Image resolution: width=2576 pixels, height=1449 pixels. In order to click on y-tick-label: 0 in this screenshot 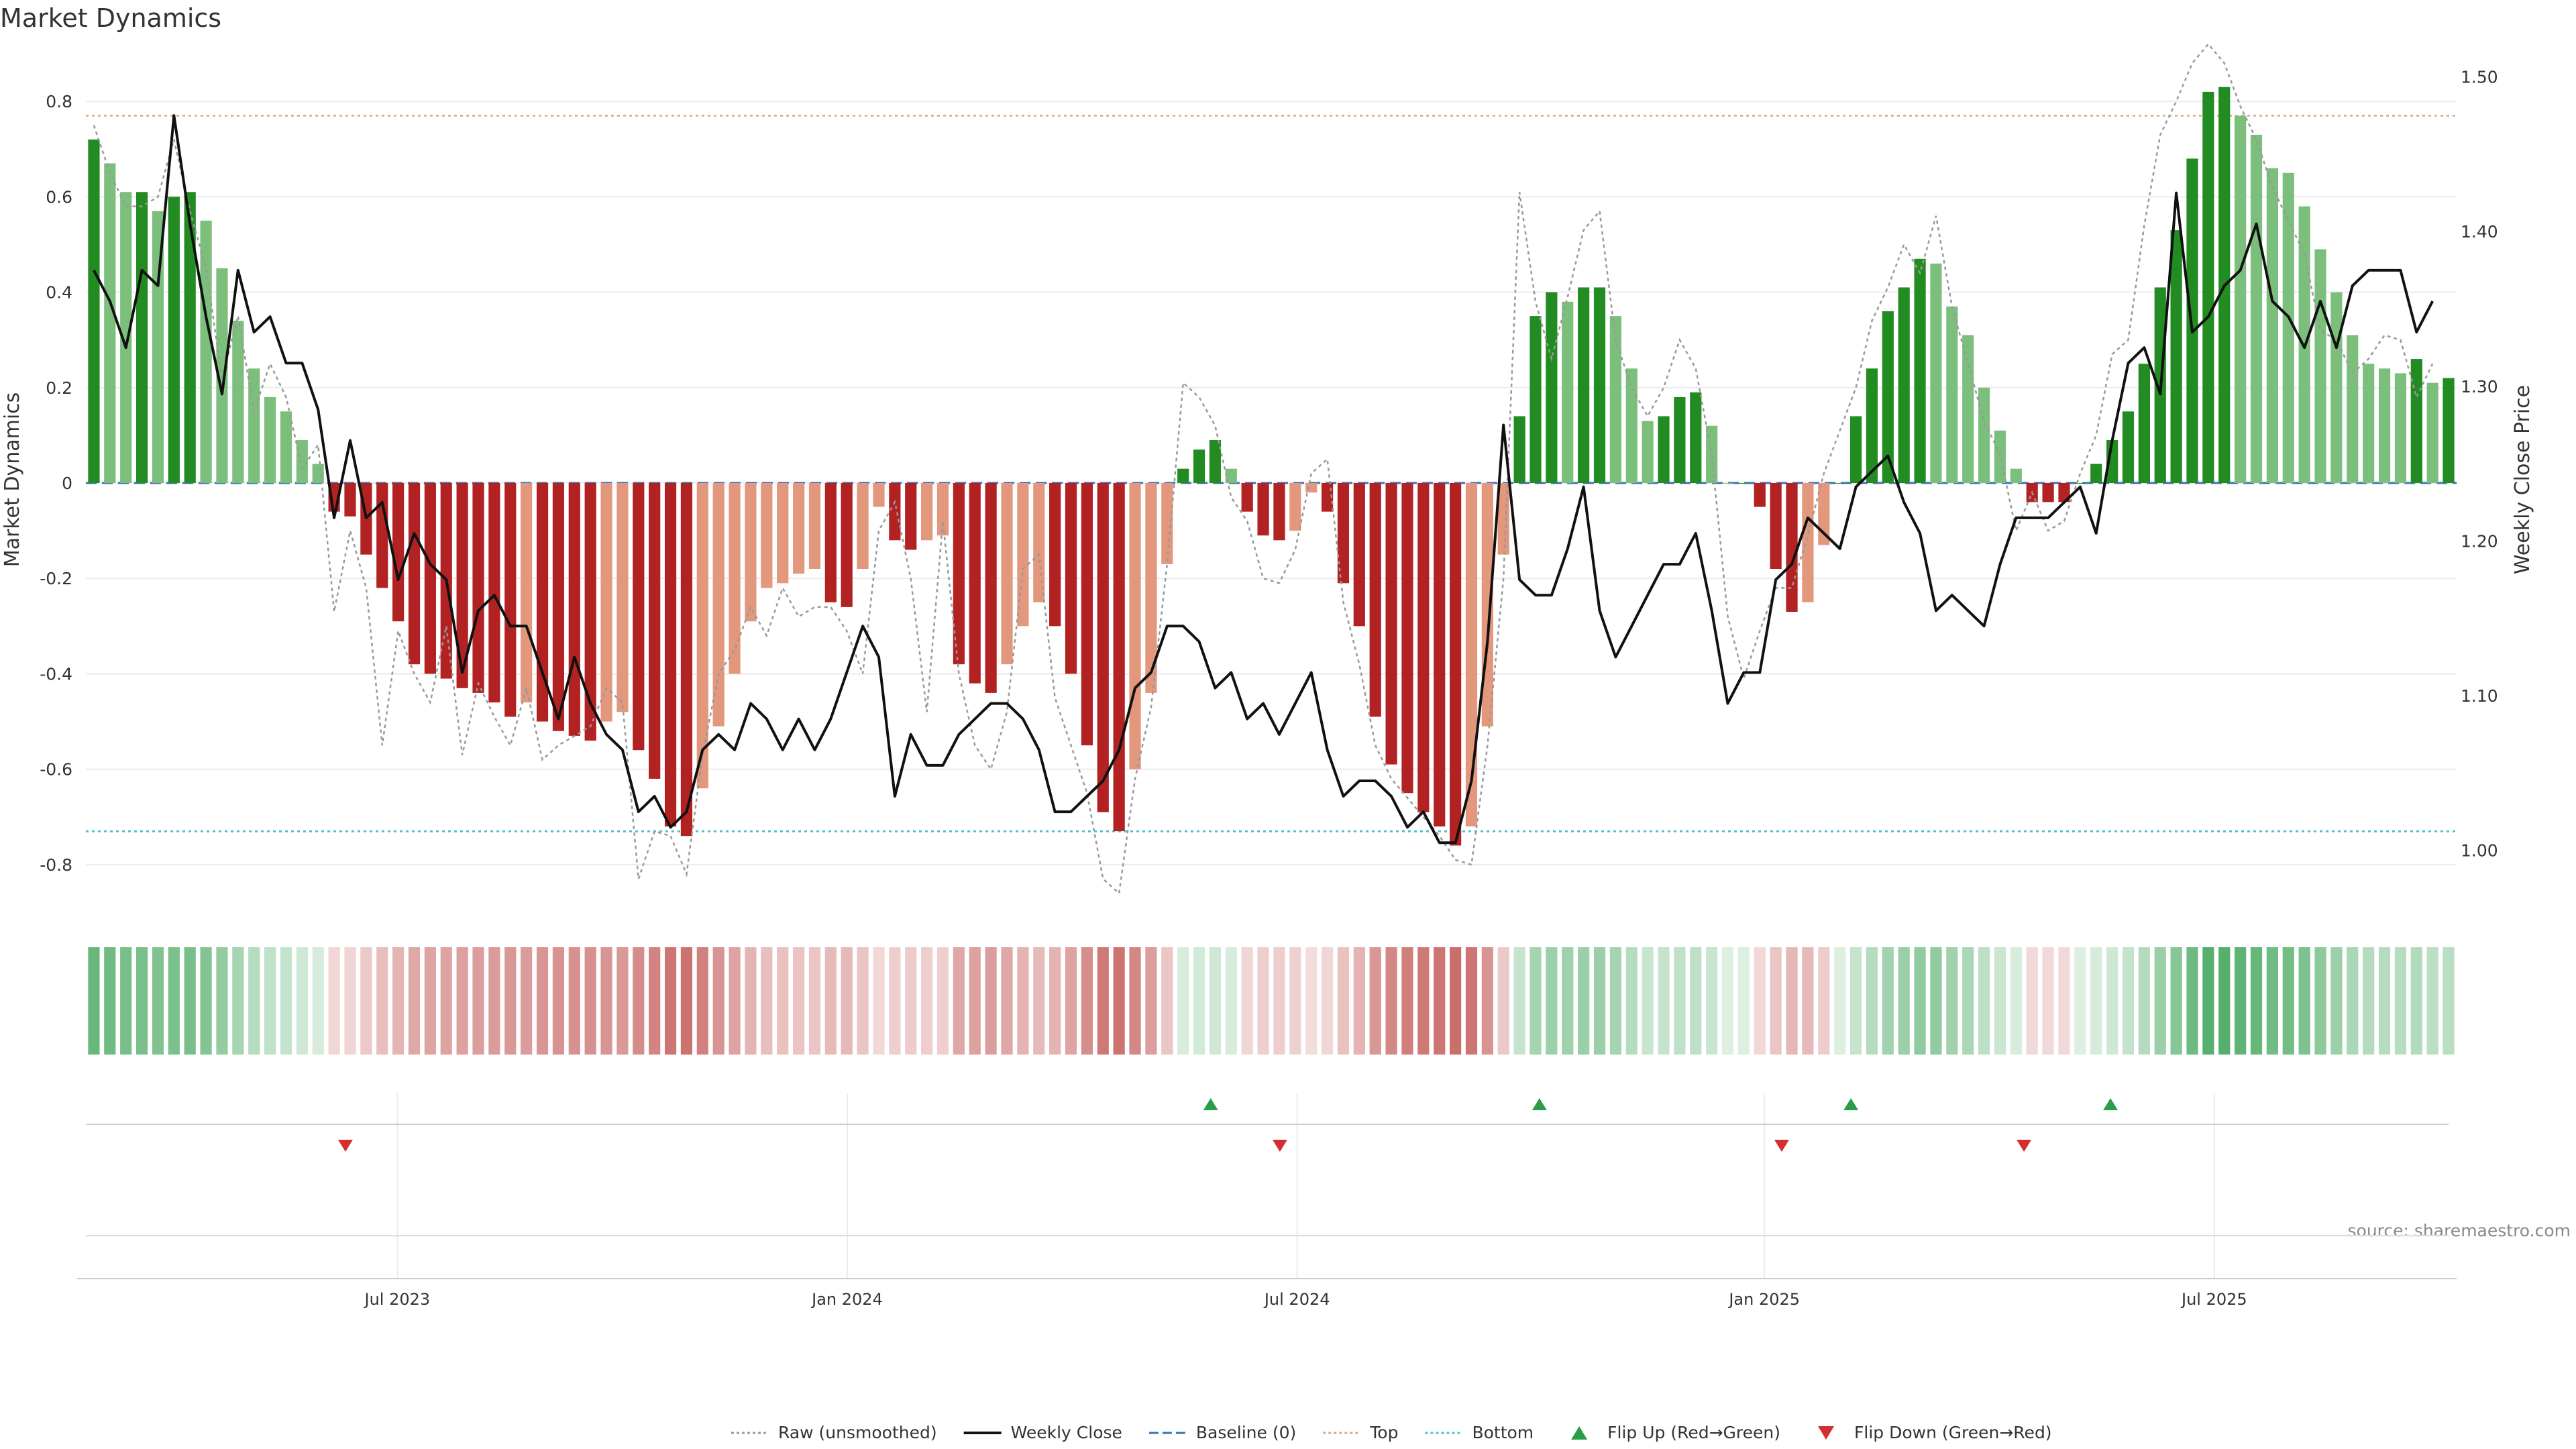, I will do `click(67, 483)`.